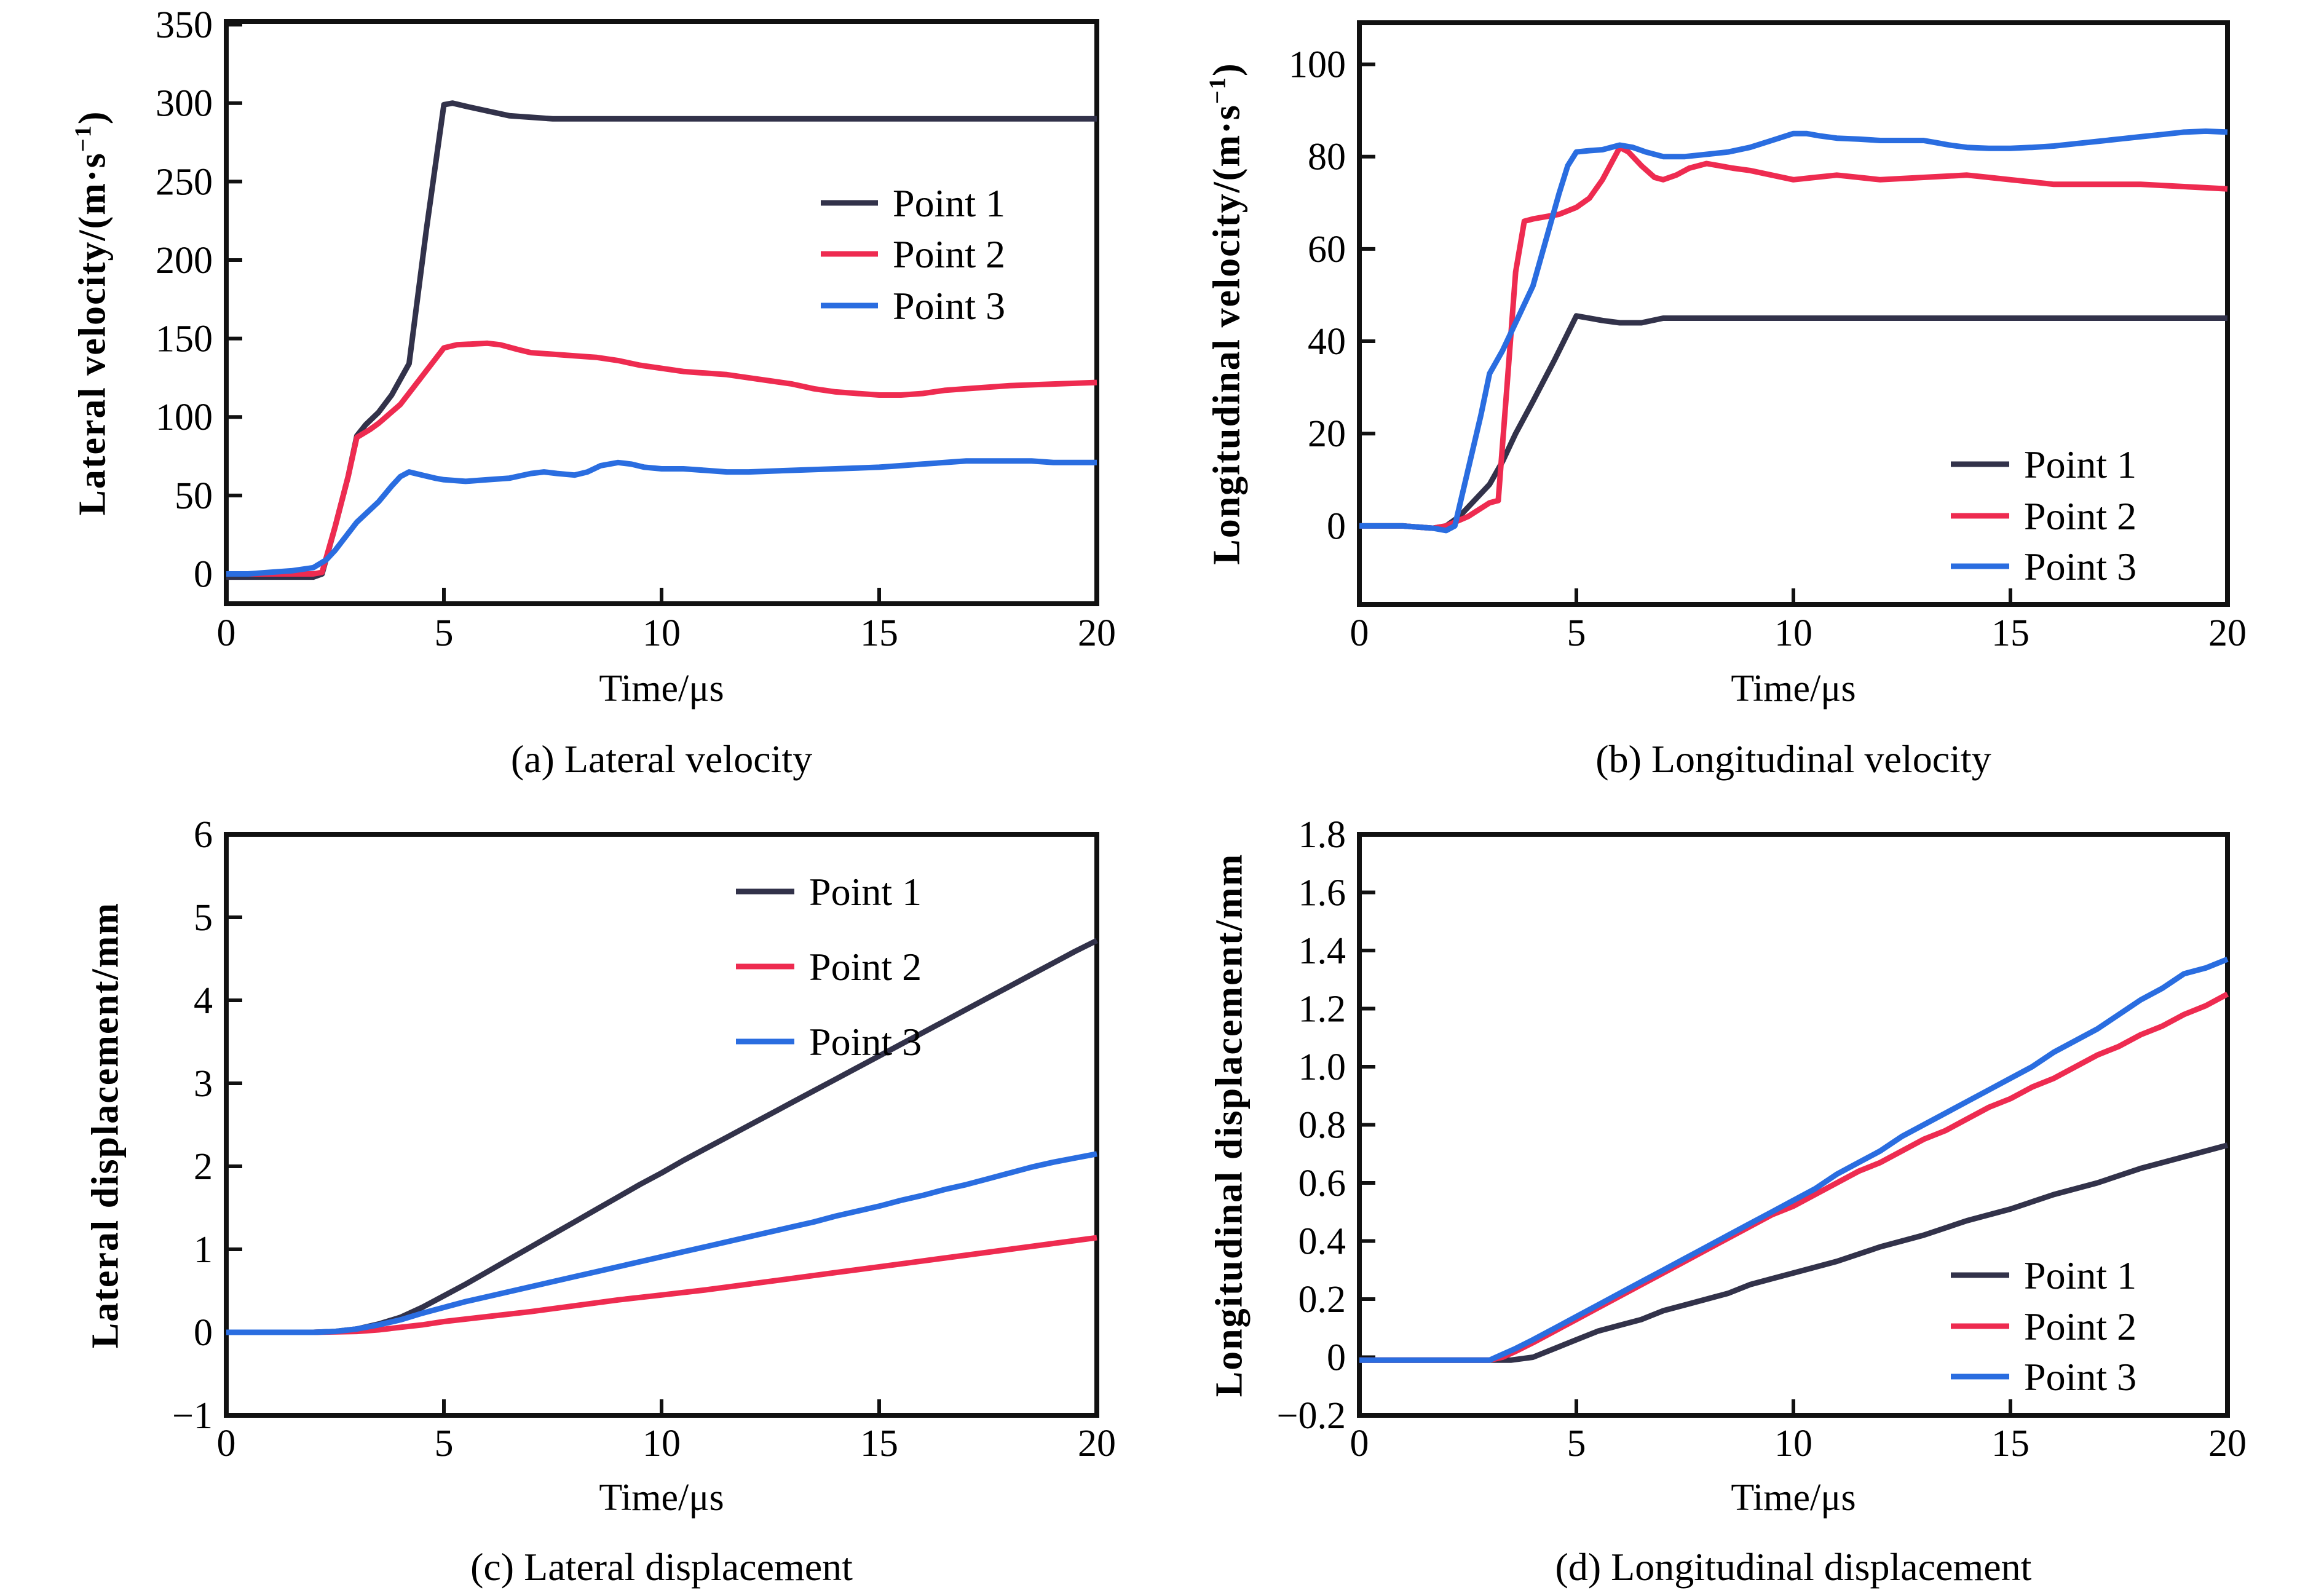 This screenshot has width=2324, height=1593. I want to click on series-line-point-2-a, so click(661, 459).